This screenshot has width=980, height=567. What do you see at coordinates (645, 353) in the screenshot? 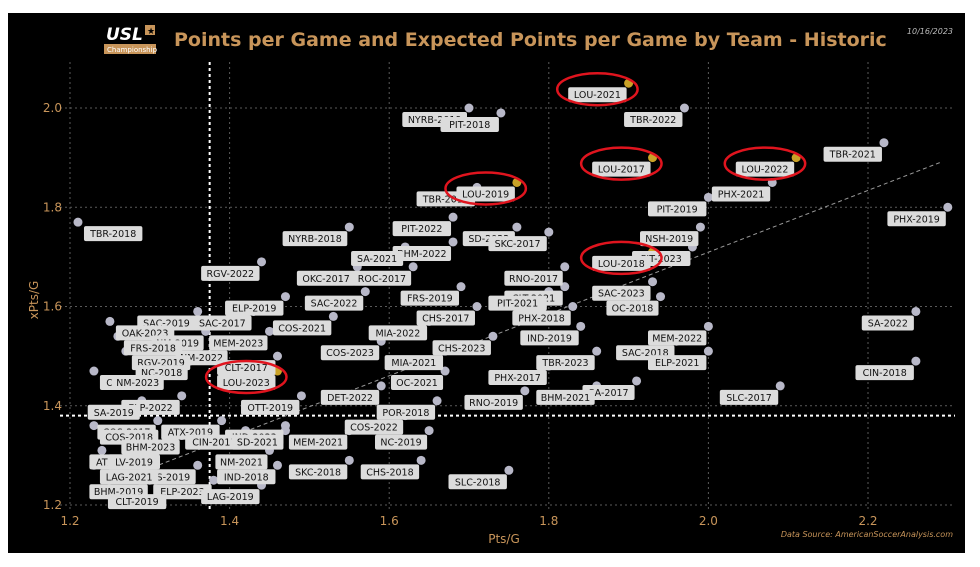
I see `point-label-text: SAC-2018` at bounding box center [645, 353].